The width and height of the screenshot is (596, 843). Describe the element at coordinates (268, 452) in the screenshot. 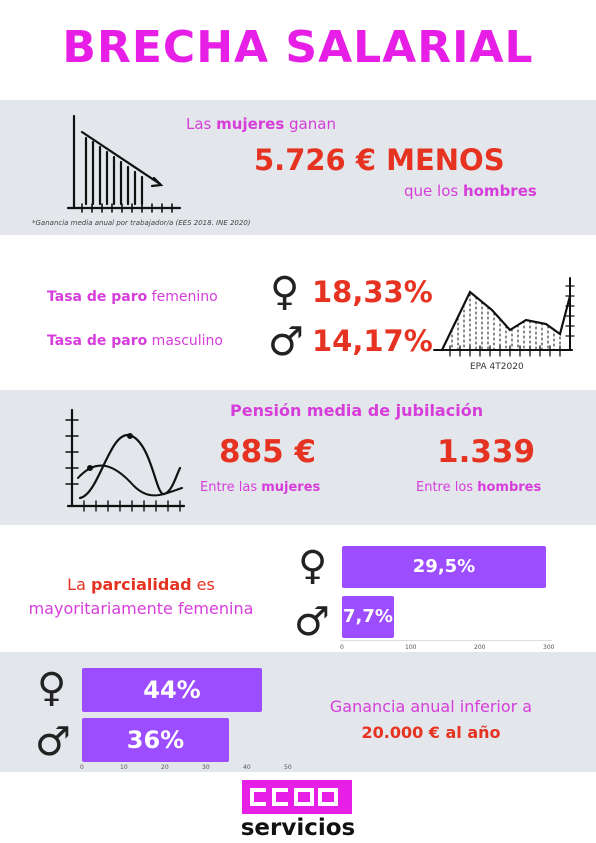

I see `pension-women-value: 885 €` at that location.